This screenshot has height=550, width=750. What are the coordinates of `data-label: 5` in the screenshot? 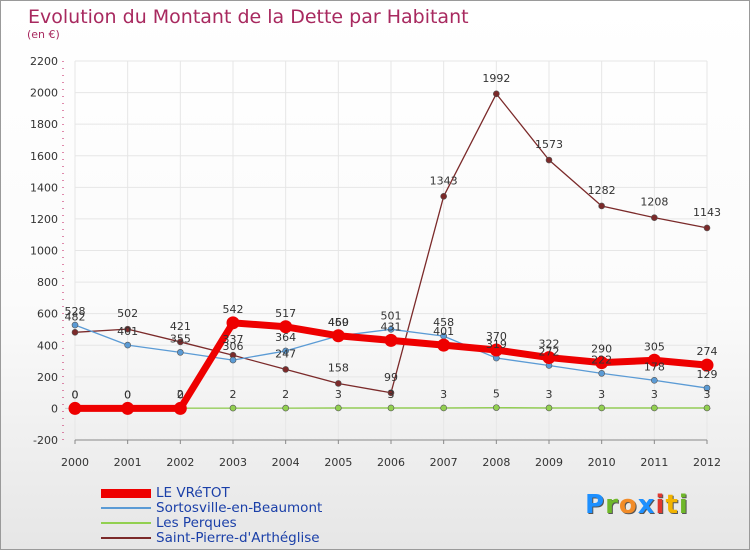 It's located at (496, 394).